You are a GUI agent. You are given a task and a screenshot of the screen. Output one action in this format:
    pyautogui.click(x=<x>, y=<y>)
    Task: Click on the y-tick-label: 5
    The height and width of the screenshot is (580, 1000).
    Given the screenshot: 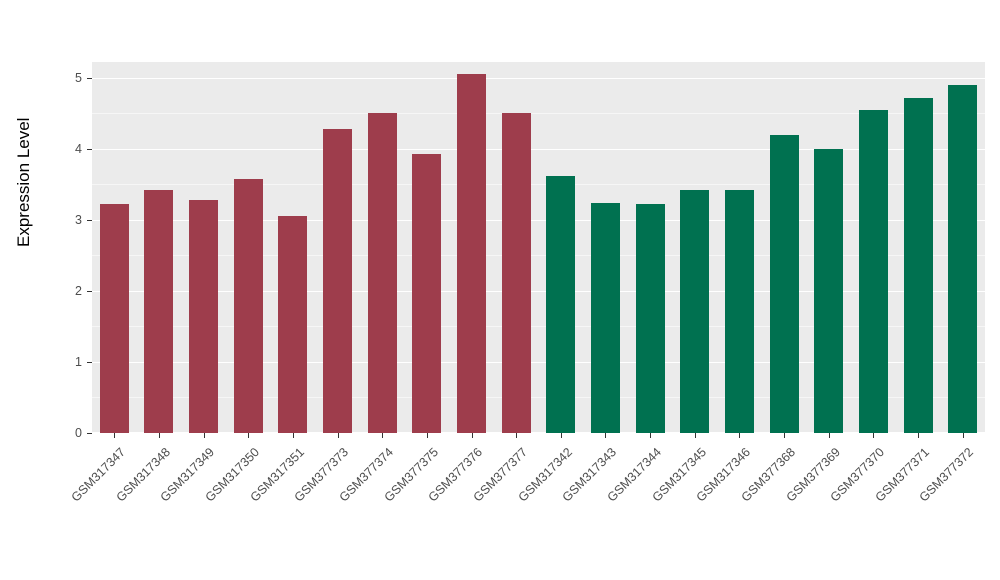 What is the action you would take?
    pyautogui.click(x=78, y=77)
    